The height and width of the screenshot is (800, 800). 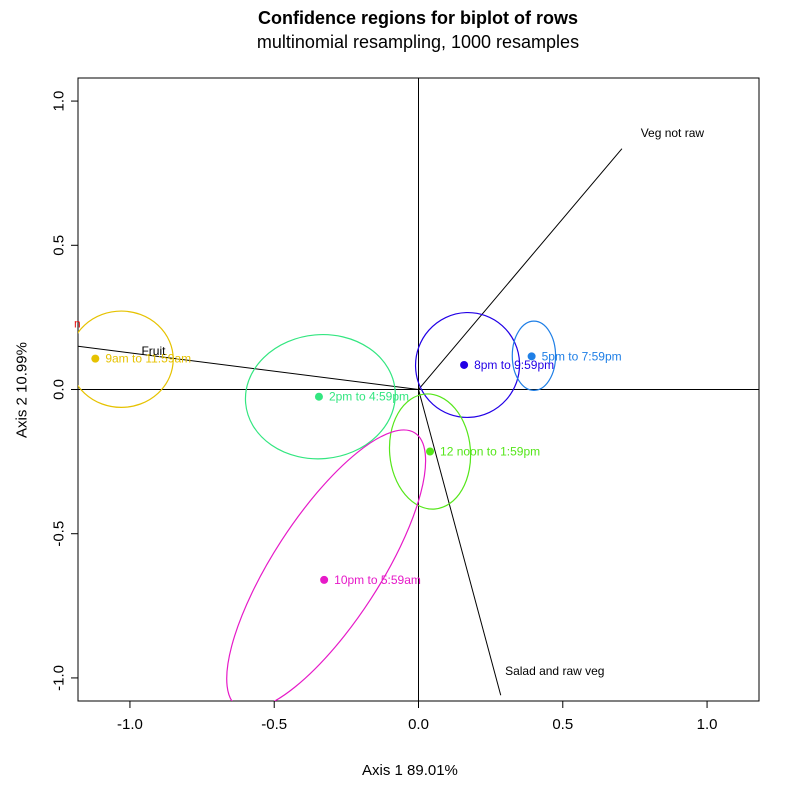 What do you see at coordinates (514, 365) in the screenshot?
I see `row-point-label: 8pm to 9:59pm` at bounding box center [514, 365].